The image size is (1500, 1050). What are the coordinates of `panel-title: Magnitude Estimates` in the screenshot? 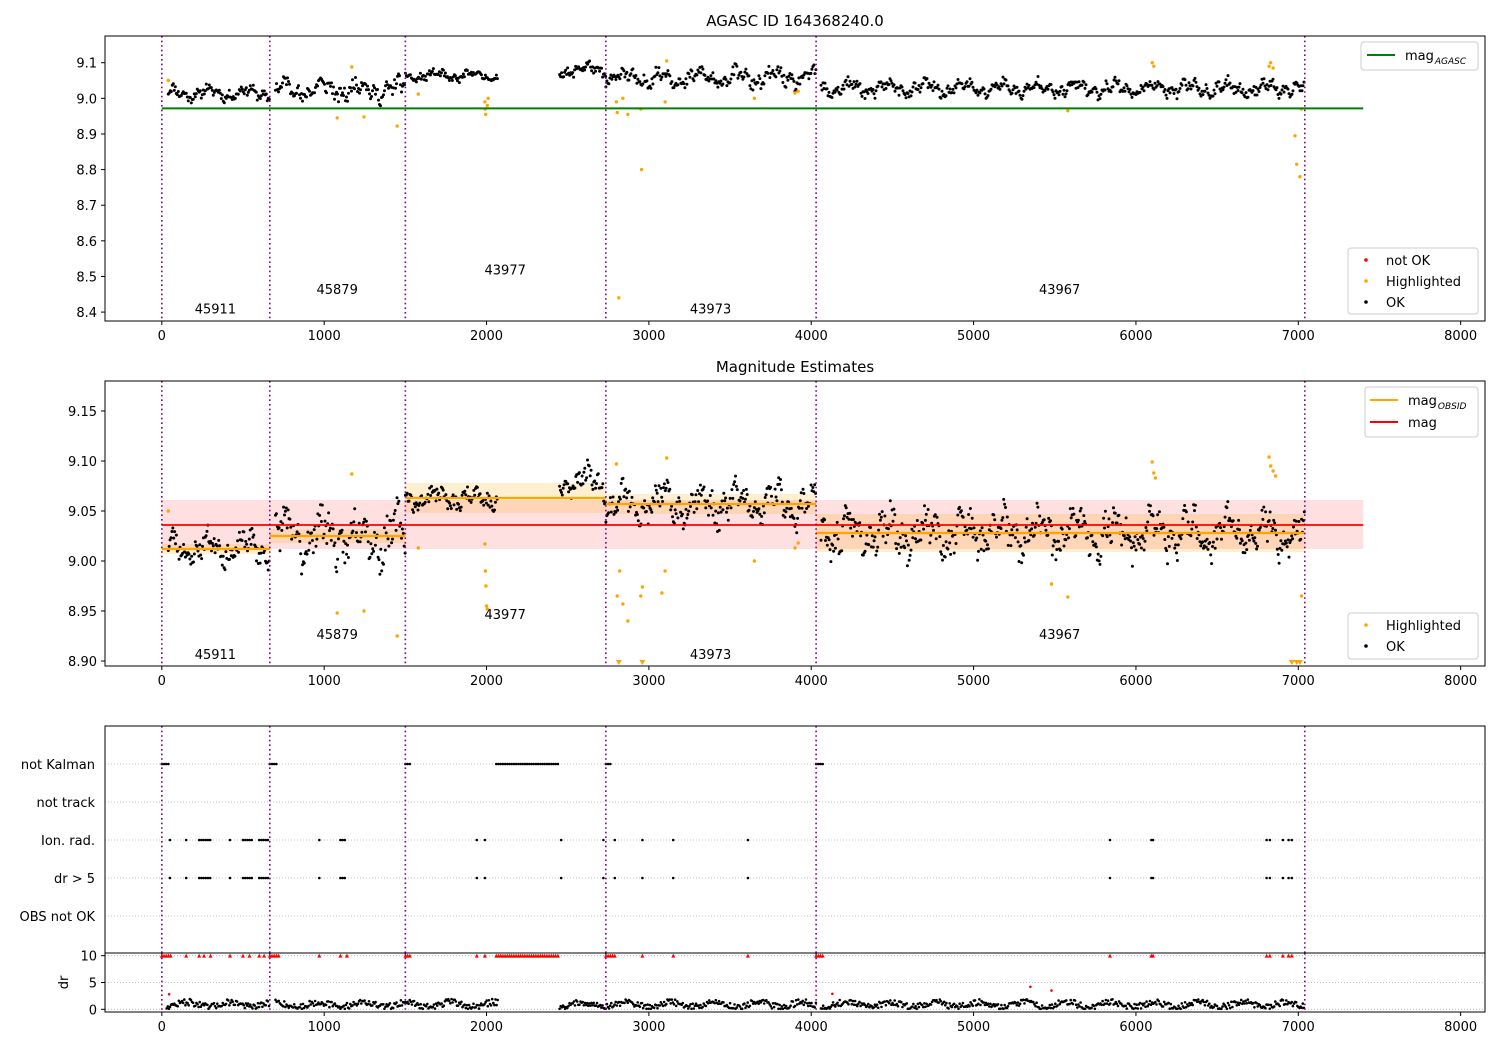 It's located at (795, 367).